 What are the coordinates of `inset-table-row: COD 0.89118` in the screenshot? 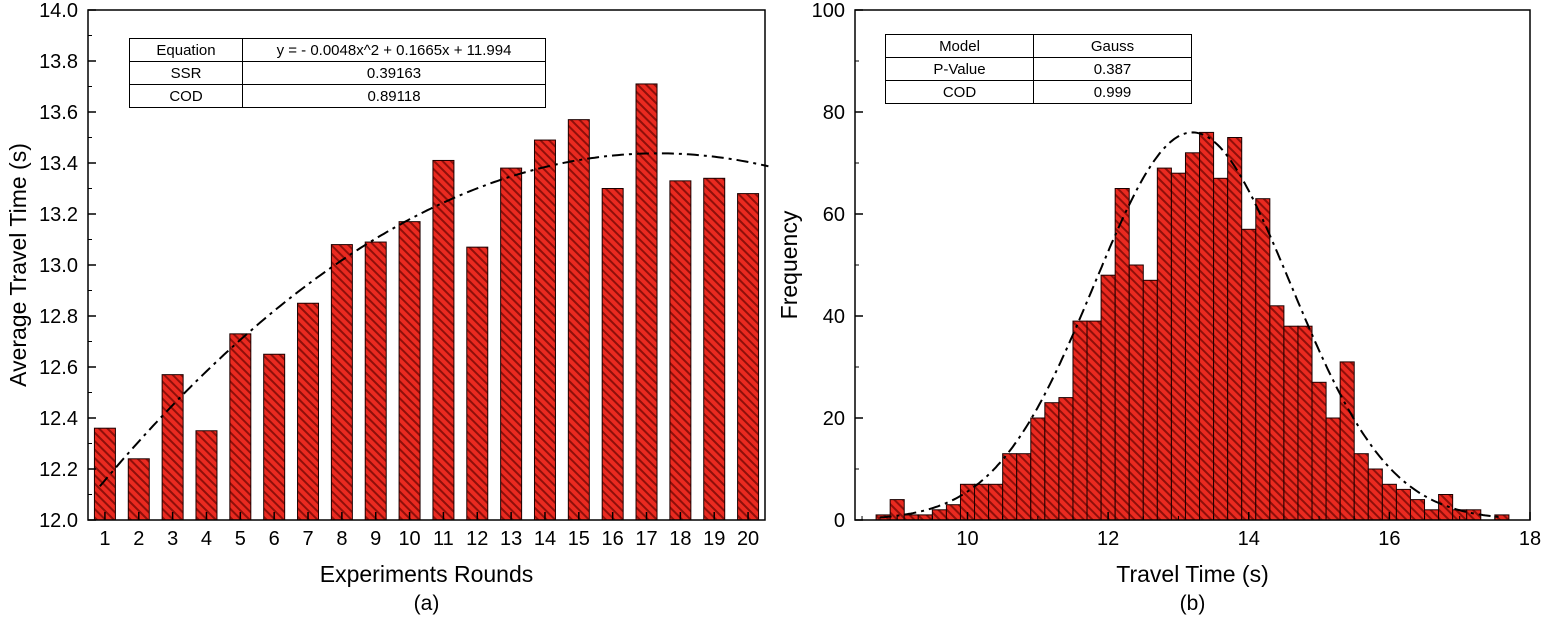 It's located at (337, 96).